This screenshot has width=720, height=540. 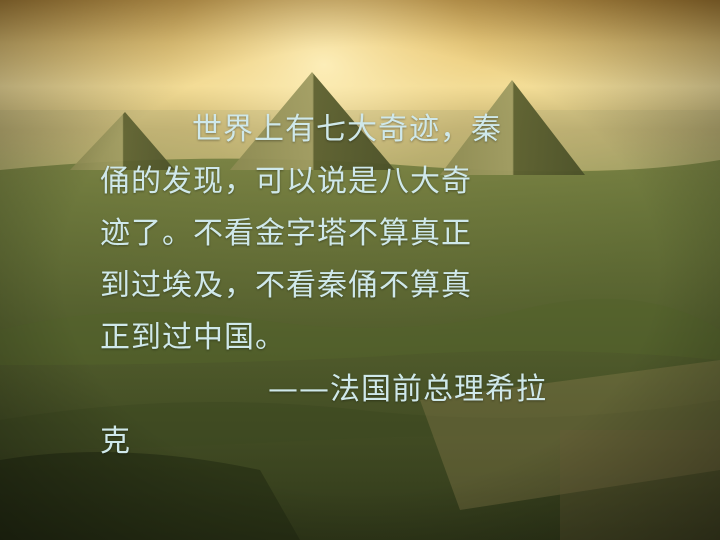 I want to click on attribution-line-1: ——法国前总理希拉, so click(x=407, y=389).